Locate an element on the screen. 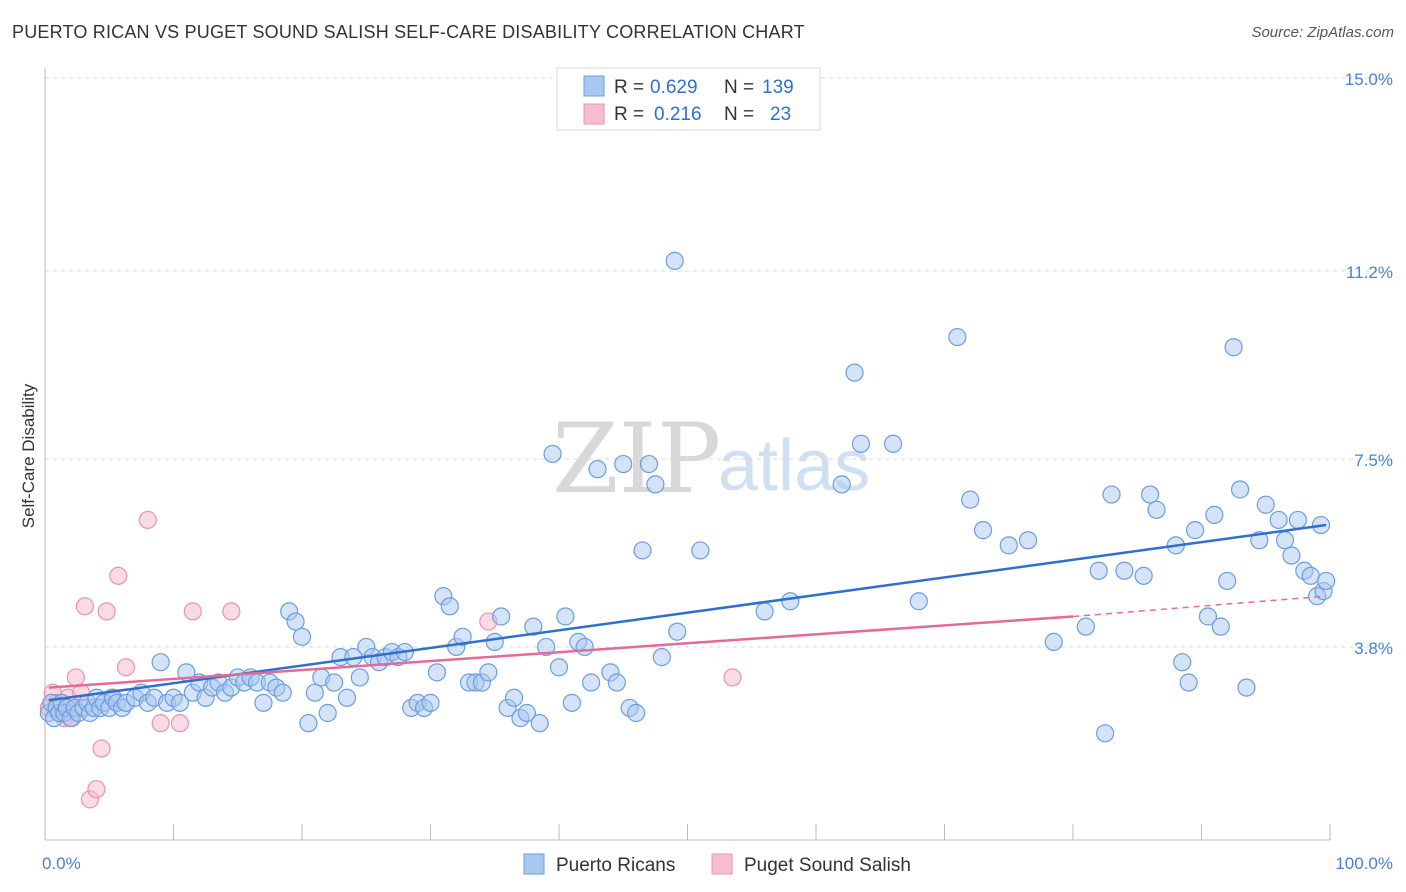  trend-line-puget-sound-salish-extension is located at coordinates (1199, 606).